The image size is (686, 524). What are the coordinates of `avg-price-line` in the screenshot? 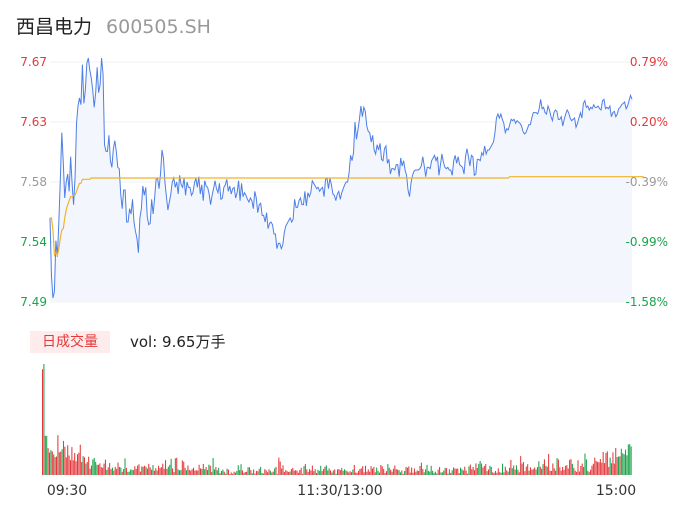 It's located at (347, 217).